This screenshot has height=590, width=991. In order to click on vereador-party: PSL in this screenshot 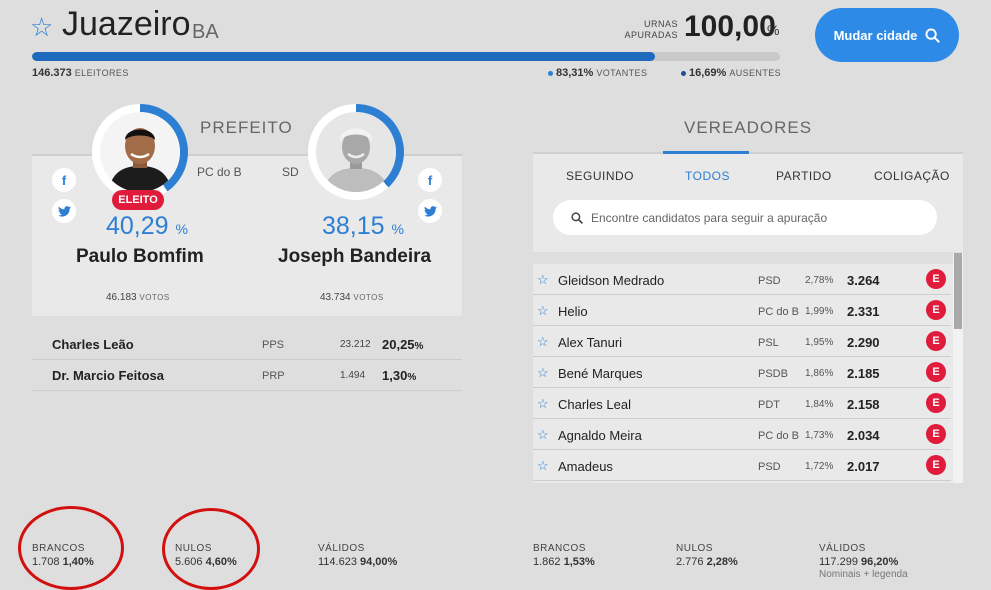, I will do `click(768, 343)`.